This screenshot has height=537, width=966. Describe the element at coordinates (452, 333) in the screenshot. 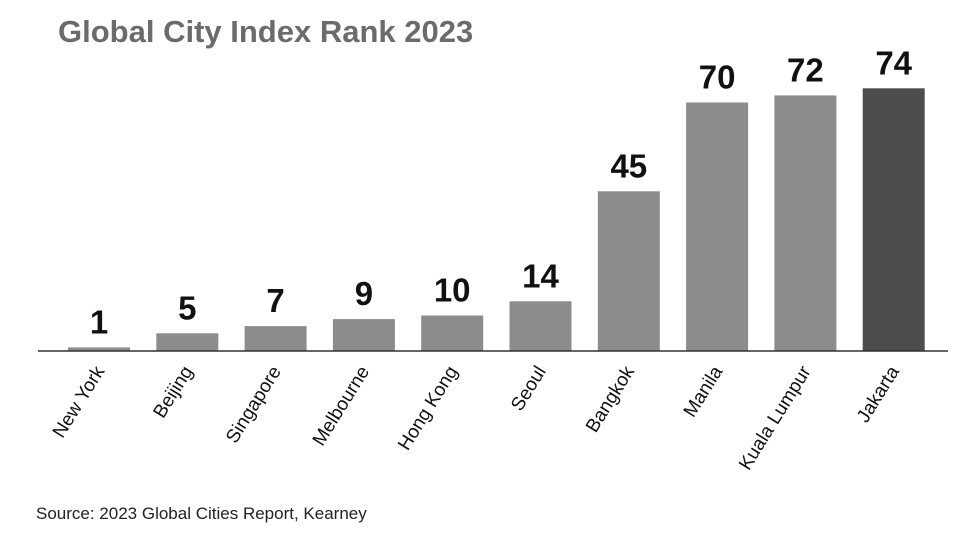

I see `bar-hong-kong` at that location.